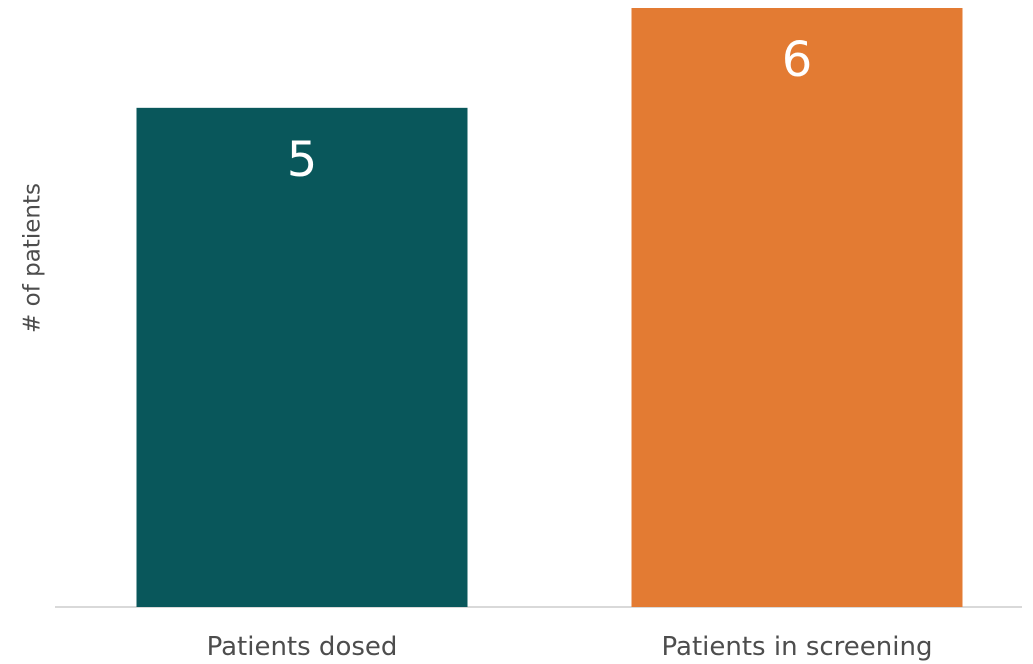 The image size is (1033, 664). I want to click on x-tick-label-2: Patients in screening, so click(797, 647).